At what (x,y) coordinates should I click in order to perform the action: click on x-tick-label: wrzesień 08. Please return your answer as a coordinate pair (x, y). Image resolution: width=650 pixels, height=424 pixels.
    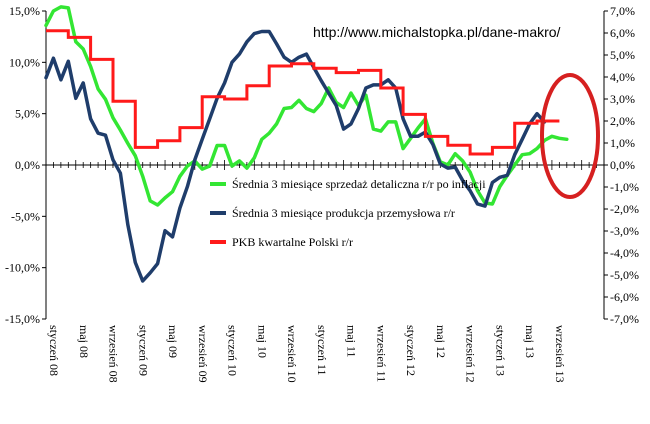
    Looking at the image, I should click on (114, 354).